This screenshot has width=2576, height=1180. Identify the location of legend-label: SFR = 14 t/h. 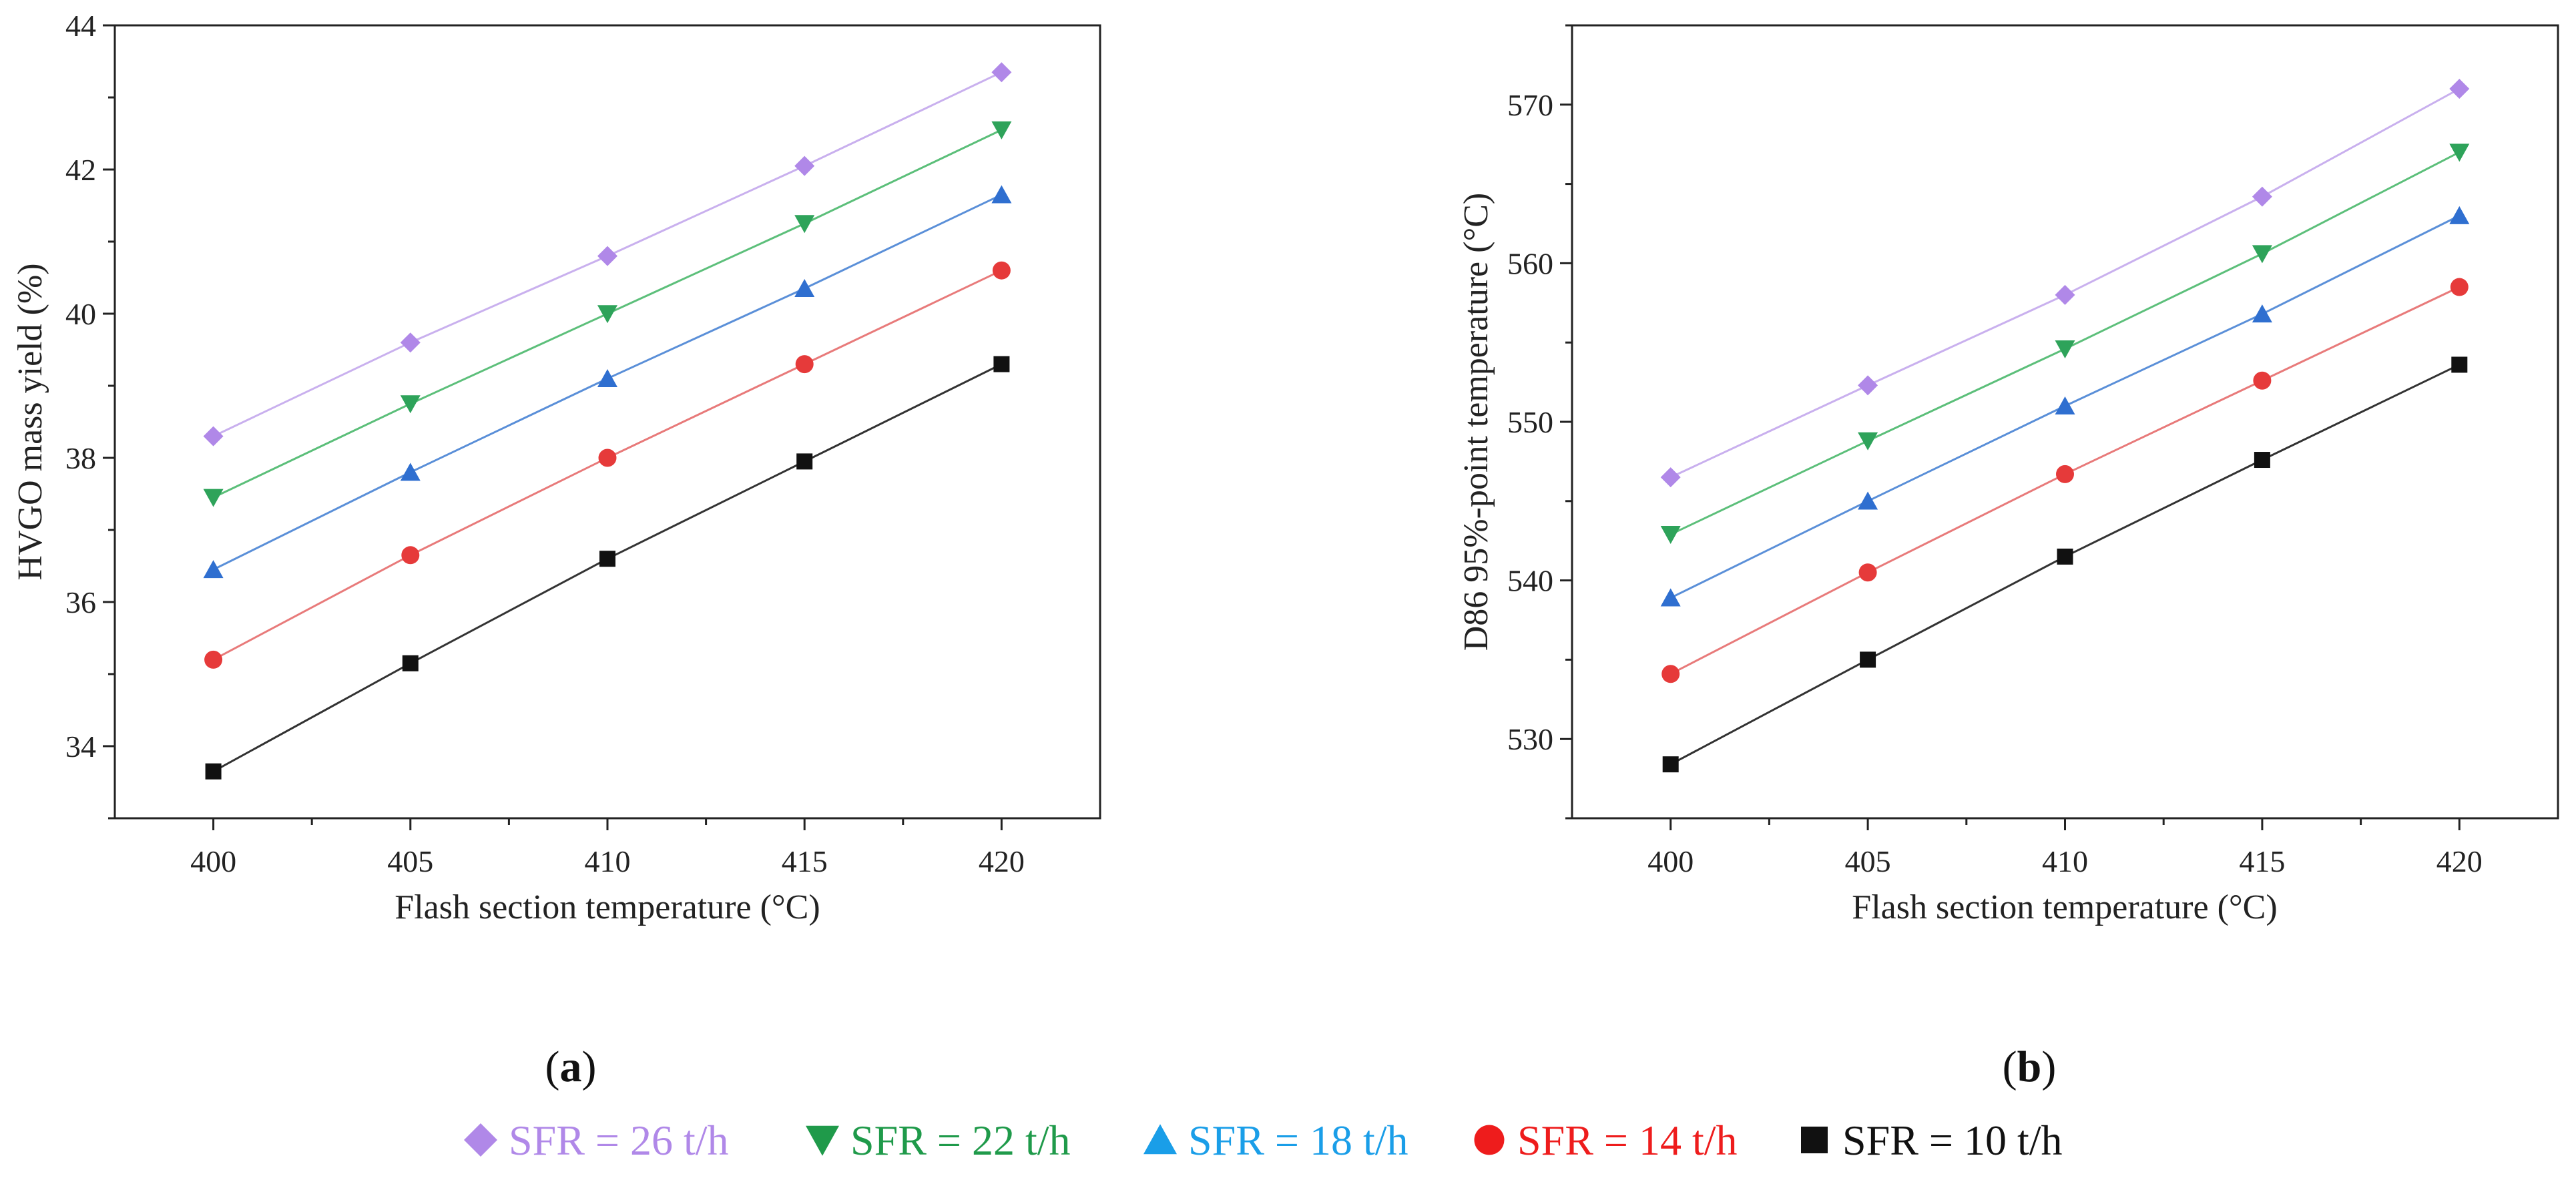
(1627, 1140).